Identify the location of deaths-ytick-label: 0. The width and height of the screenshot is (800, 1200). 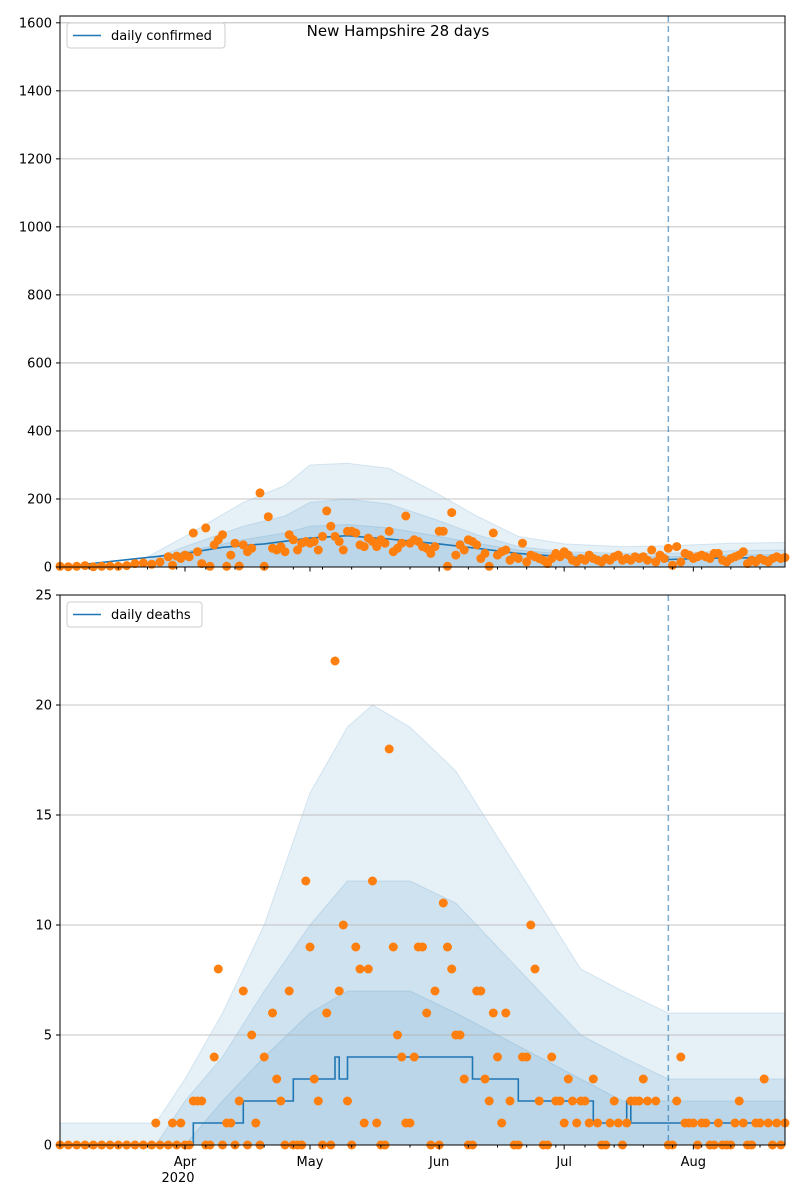
(48, 1146).